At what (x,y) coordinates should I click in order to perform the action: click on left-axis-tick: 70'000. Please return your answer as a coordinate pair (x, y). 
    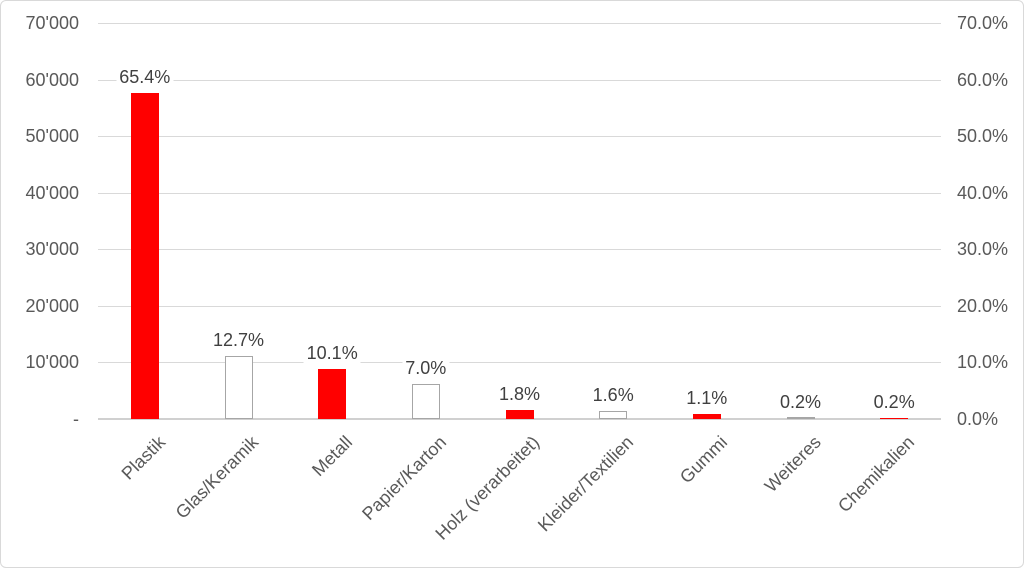
    Looking at the image, I should click on (52, 23).